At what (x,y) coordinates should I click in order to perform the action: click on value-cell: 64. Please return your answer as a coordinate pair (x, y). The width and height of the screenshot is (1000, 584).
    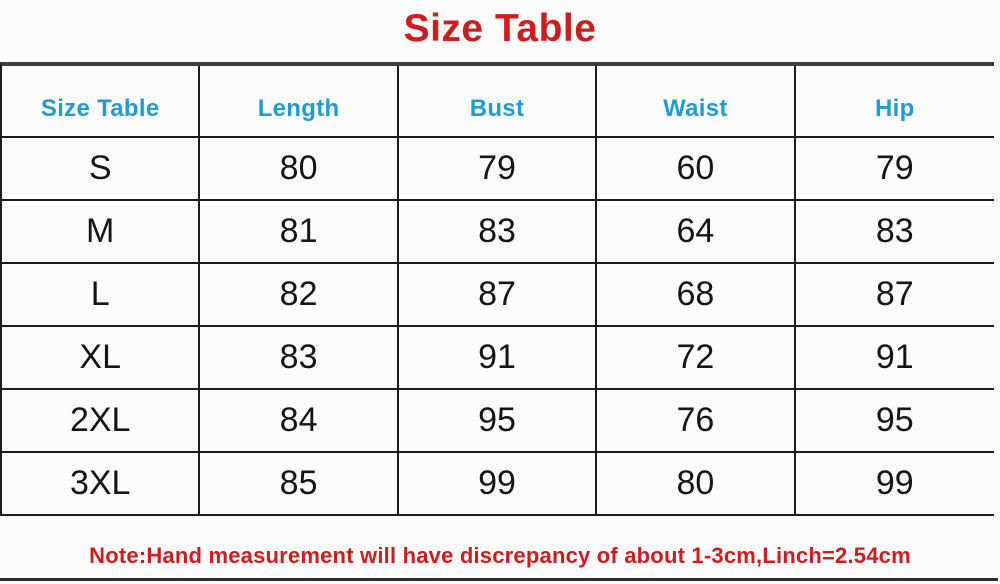
    Looking at the image, I should click on (696, 231).